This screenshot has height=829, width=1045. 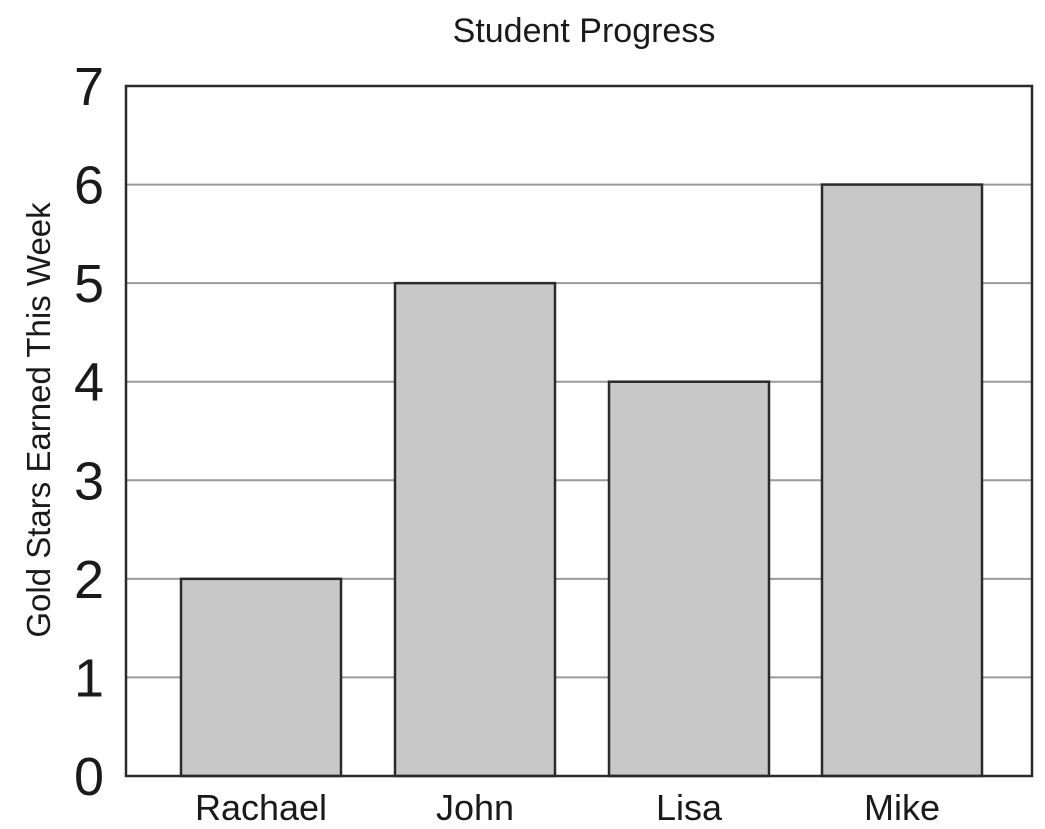 I want to click on y-tick-label: 3, so click(x=89, y=481).